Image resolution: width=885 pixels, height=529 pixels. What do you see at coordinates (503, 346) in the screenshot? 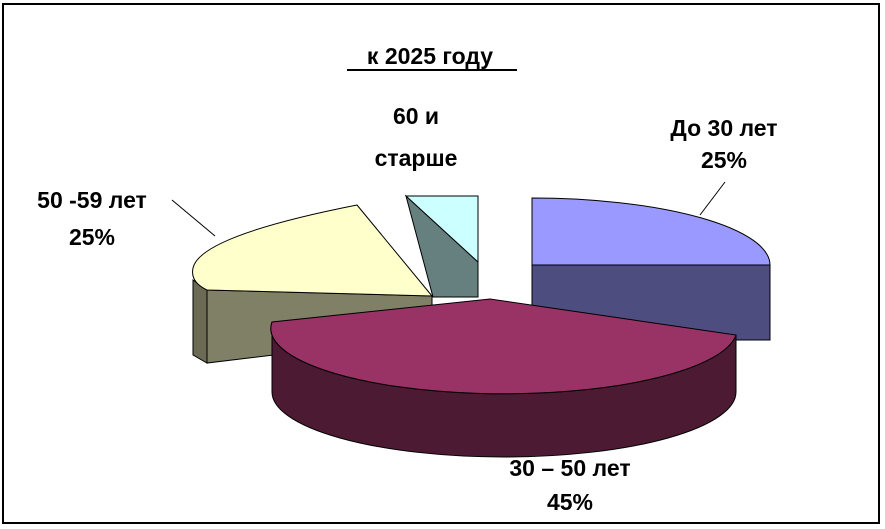
I see `slice-30-50-top` at bounding box center [503, 346].